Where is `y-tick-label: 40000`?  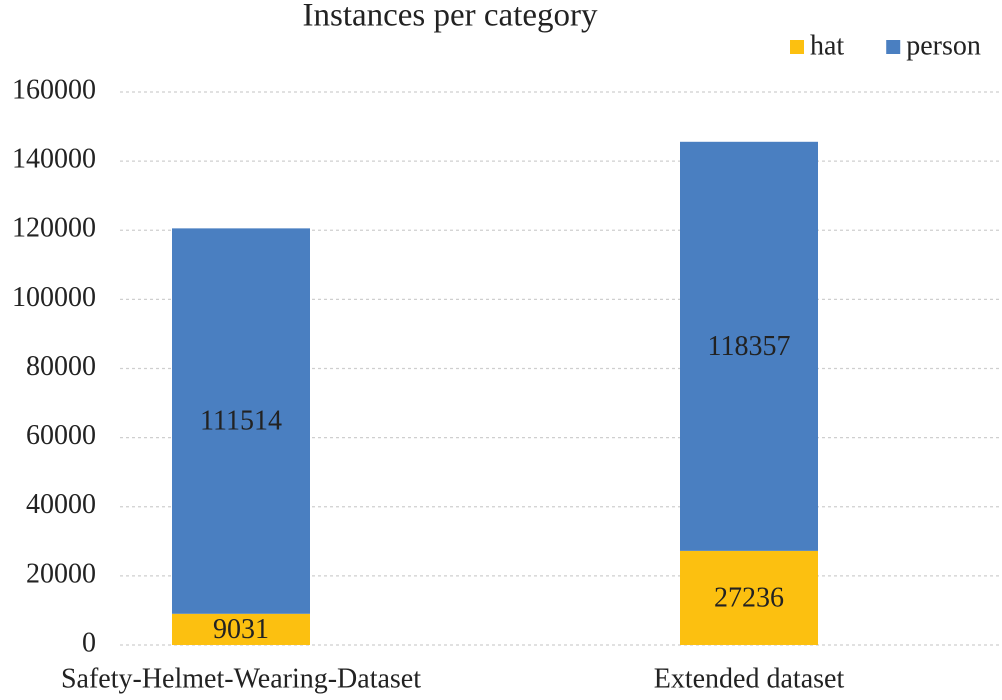
y-tick-label: 40000 is located at coordinates (61, 504).